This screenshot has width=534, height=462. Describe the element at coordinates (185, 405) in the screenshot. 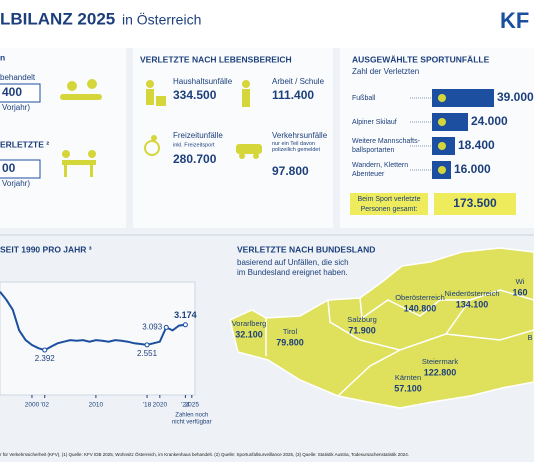

I see `x-tick-label: '24` at that location.